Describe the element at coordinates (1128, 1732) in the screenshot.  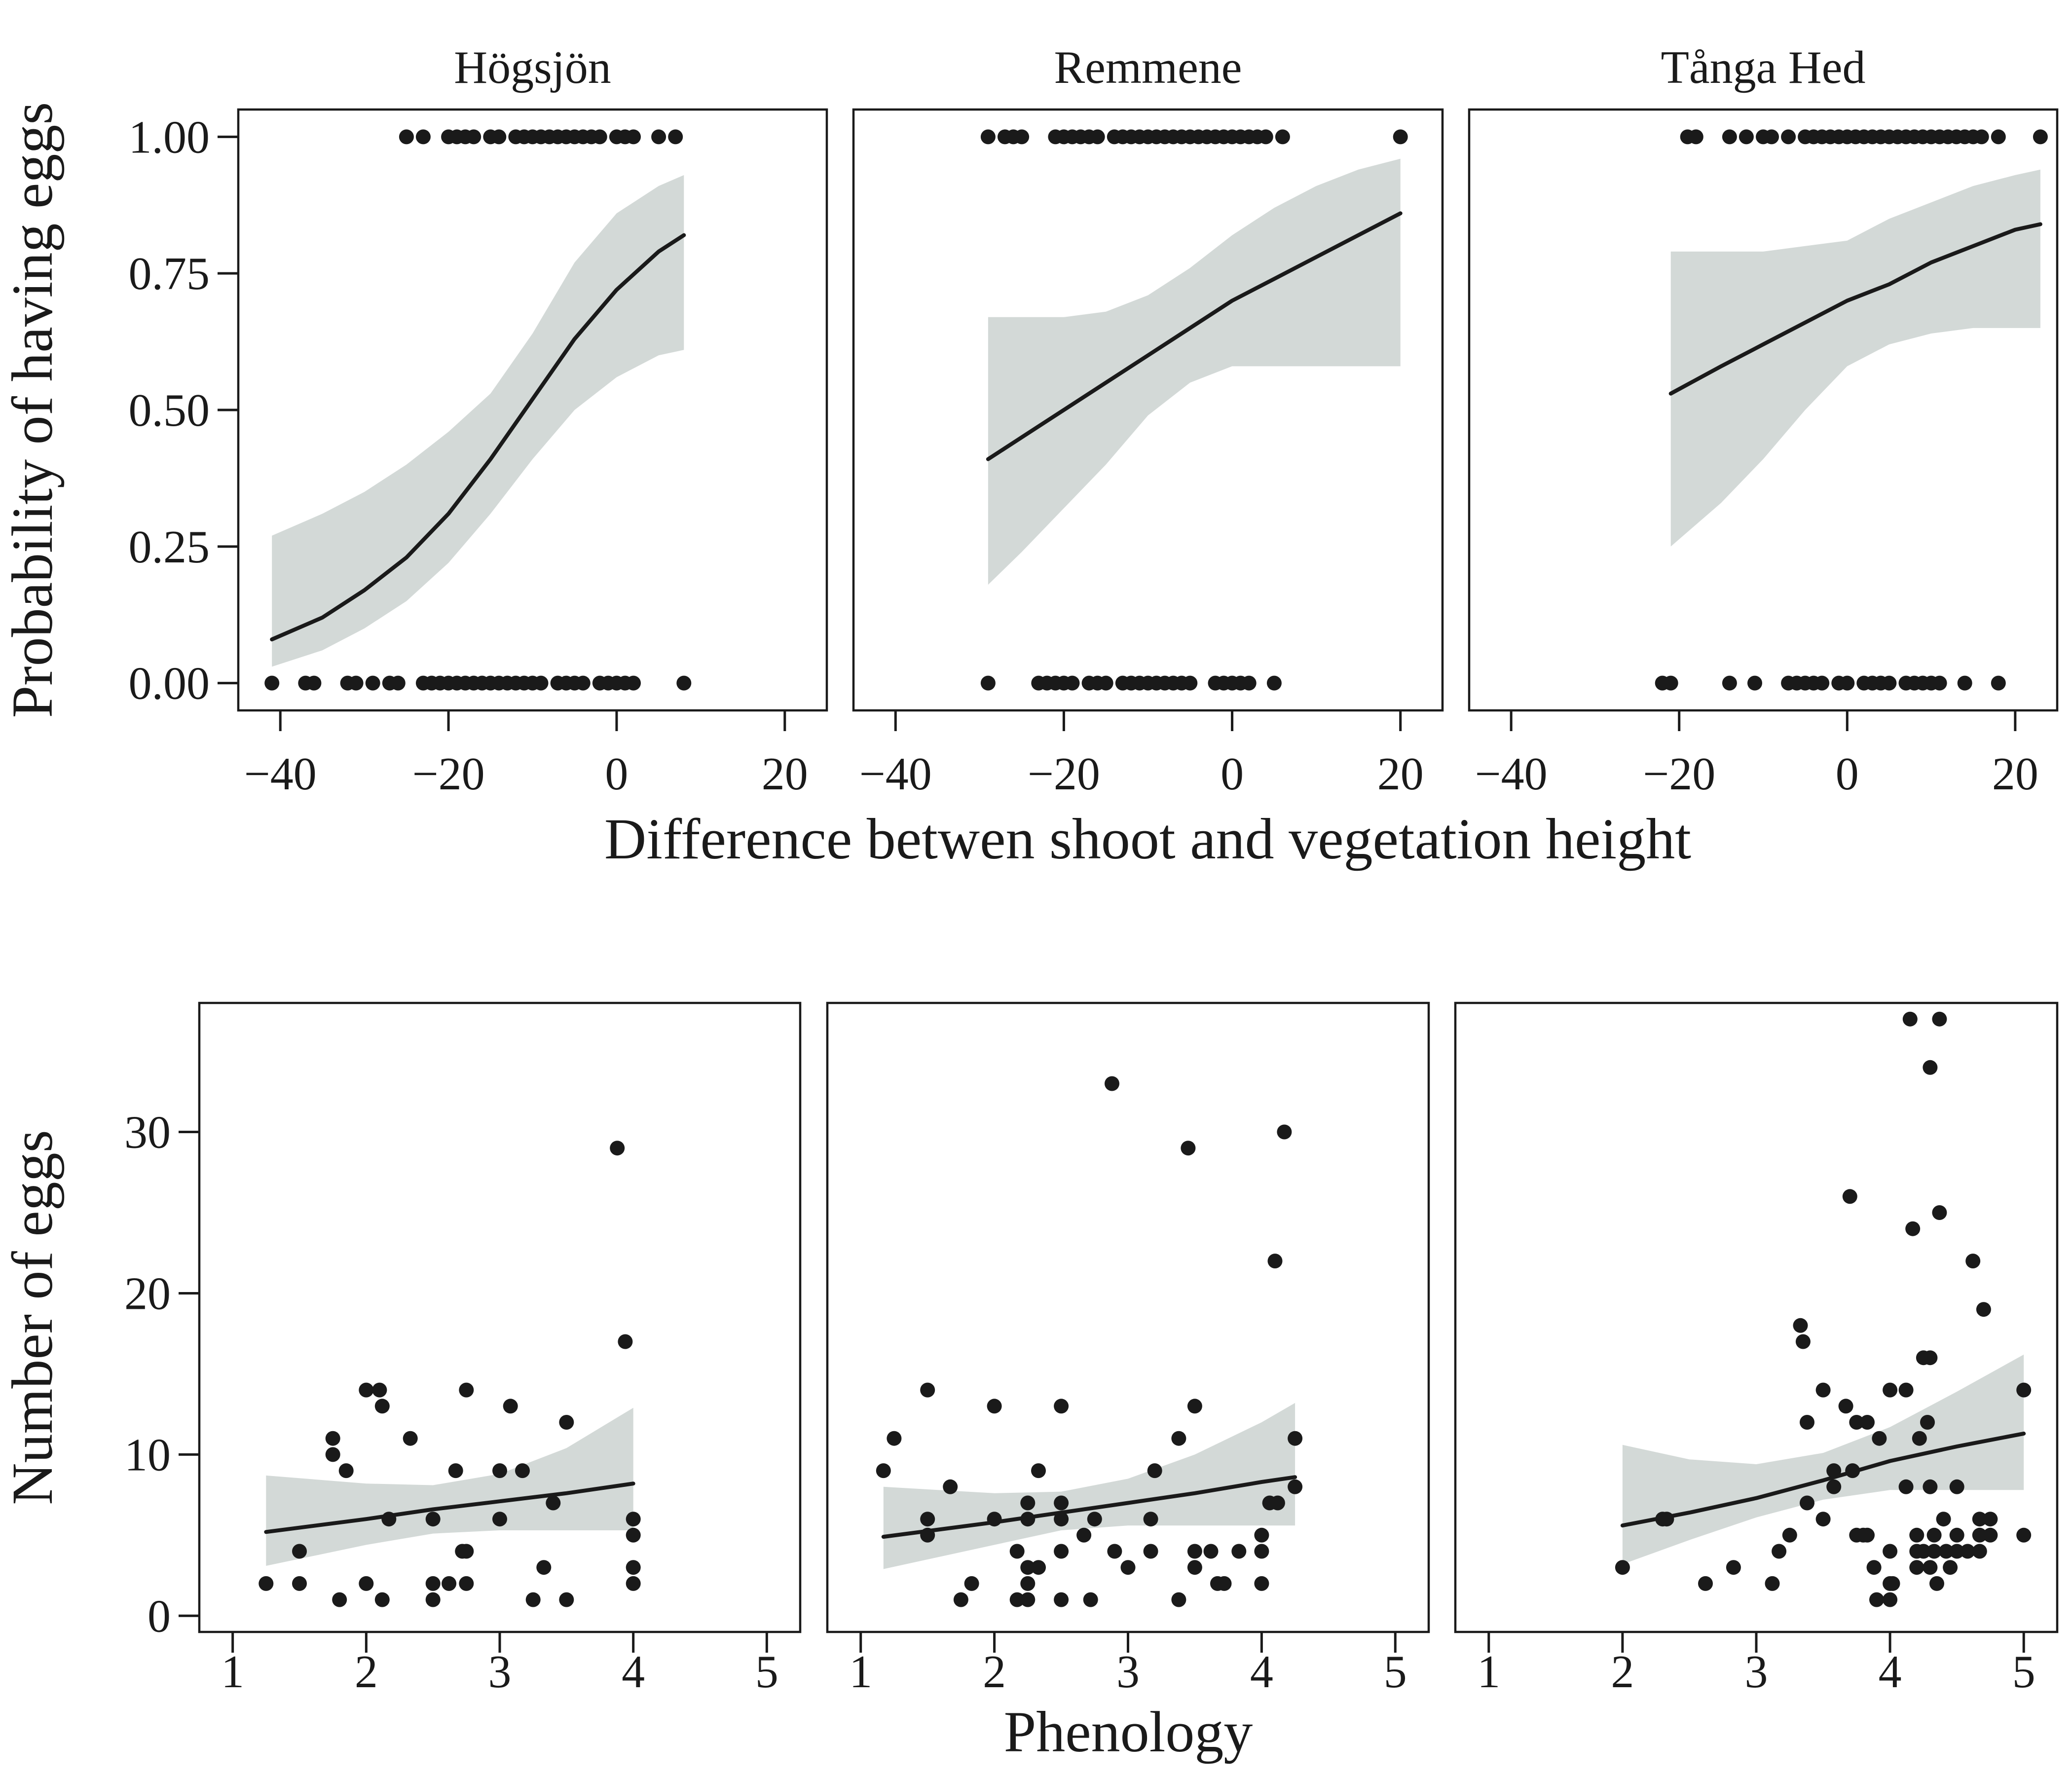
I see `x-axis-label: Phenology` at that location.